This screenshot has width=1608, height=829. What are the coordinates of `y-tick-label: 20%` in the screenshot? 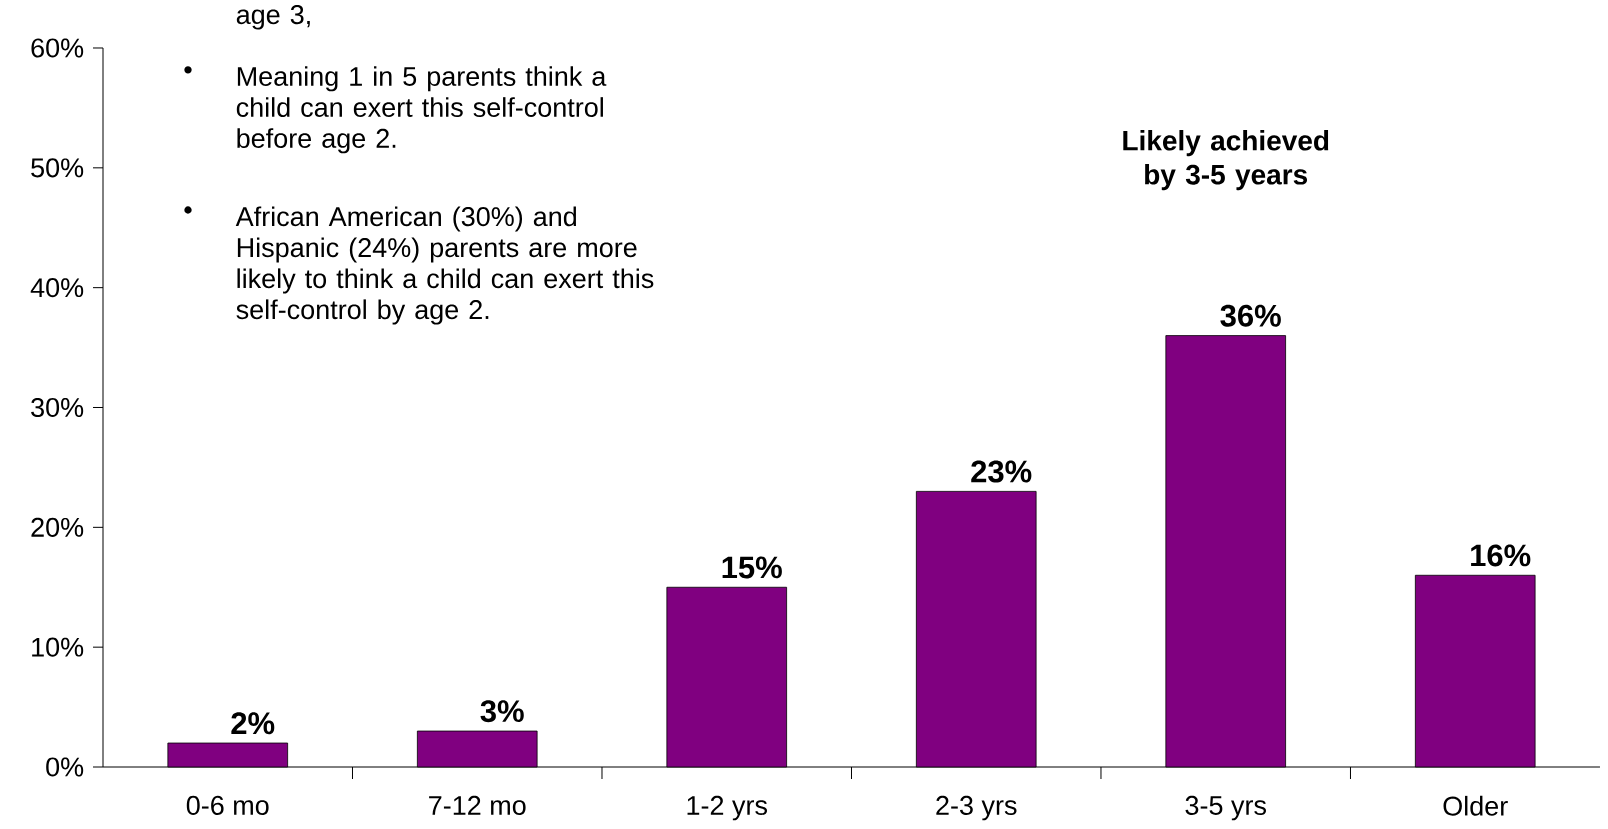 It's located at (57, 527).